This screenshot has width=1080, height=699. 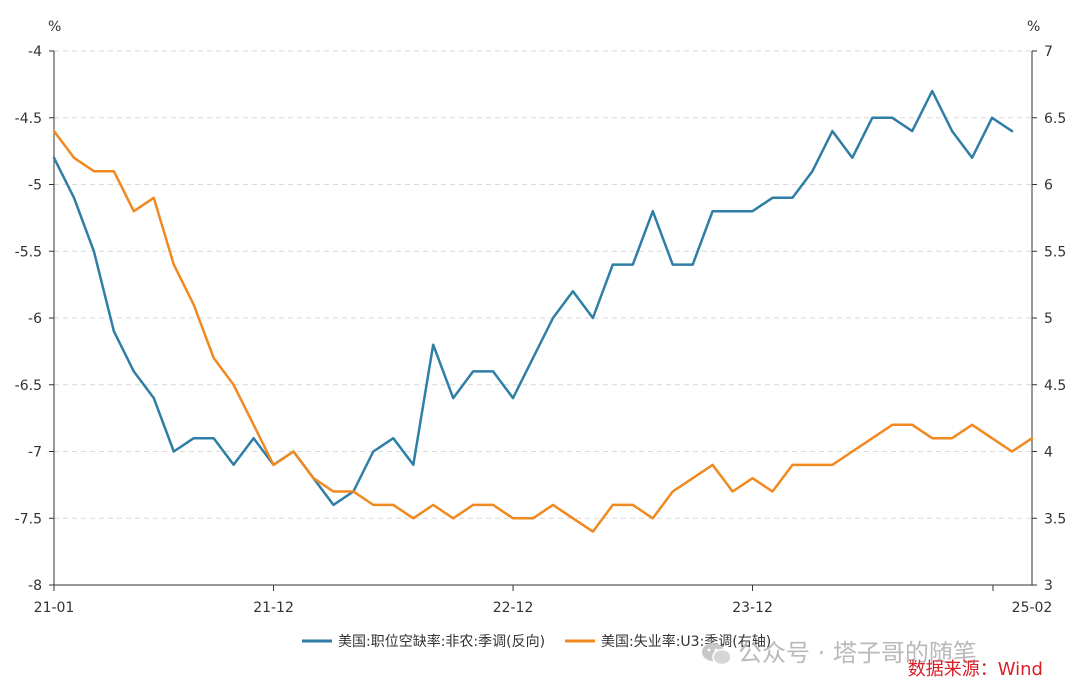 I want to click on right-tick-label: 4.5, so click(x=1055, y=386).